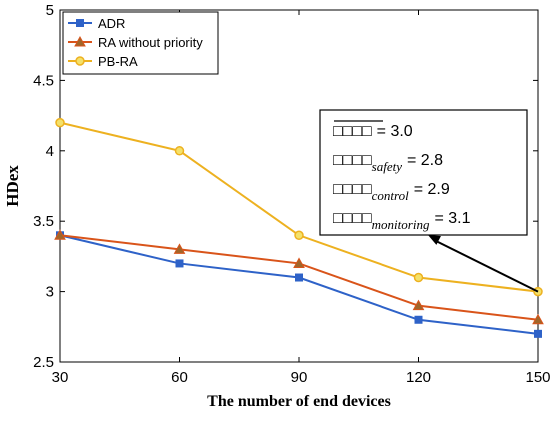  I want to click on annotation-line: □□□□safety = 2.8, so click(388, 163).